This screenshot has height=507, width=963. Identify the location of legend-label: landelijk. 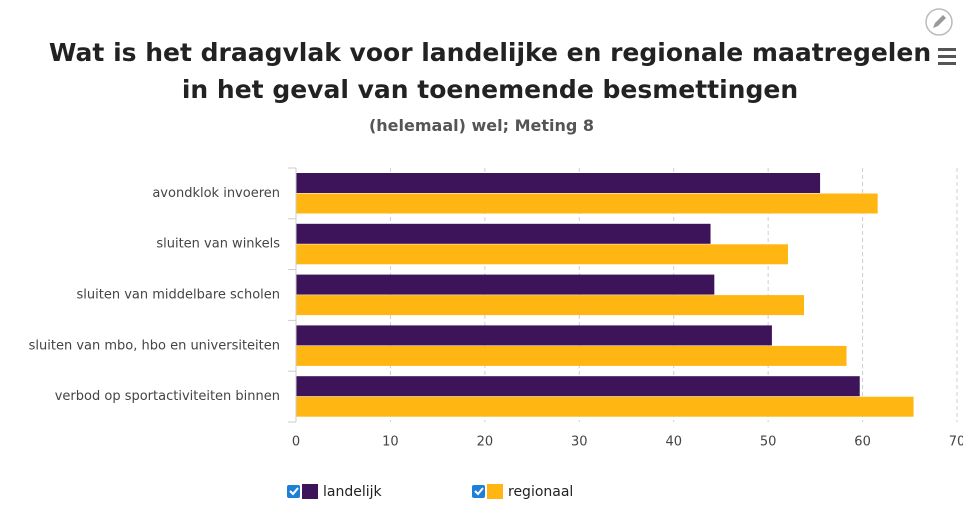
(353, 492).